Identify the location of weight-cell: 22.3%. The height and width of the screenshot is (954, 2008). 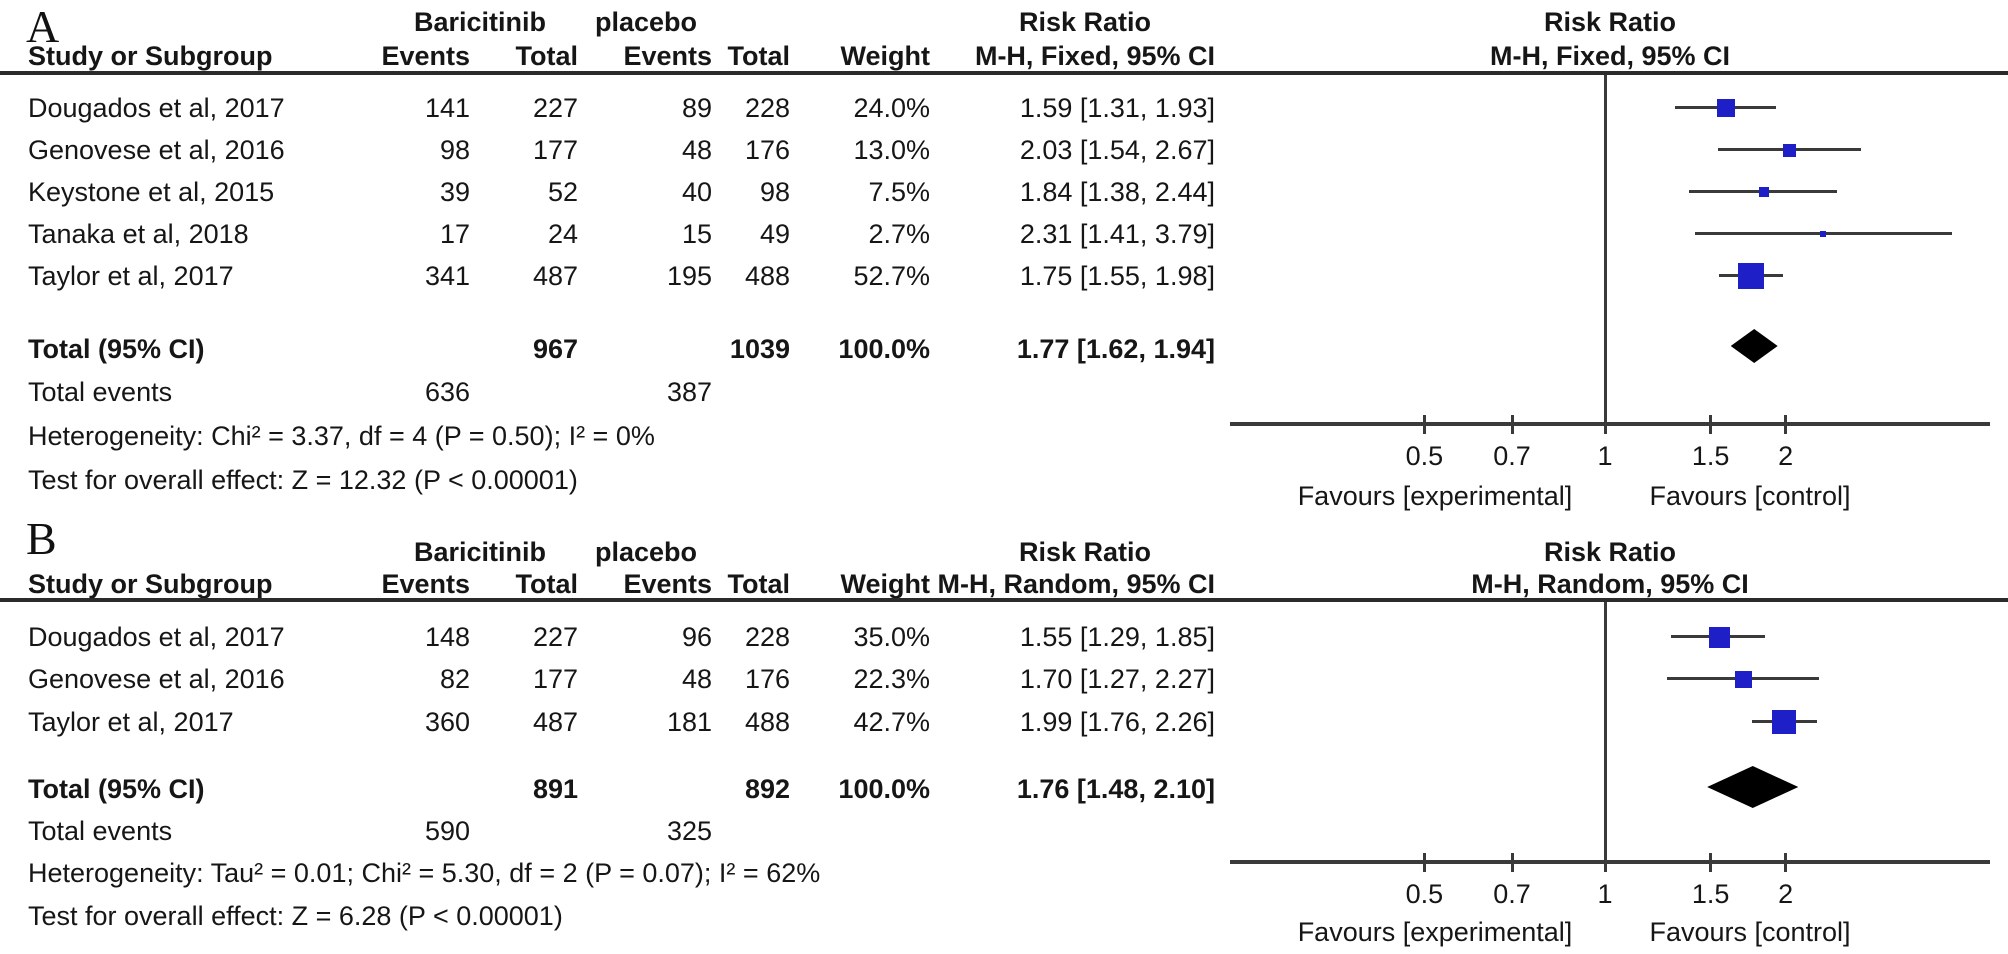
(891, 679).